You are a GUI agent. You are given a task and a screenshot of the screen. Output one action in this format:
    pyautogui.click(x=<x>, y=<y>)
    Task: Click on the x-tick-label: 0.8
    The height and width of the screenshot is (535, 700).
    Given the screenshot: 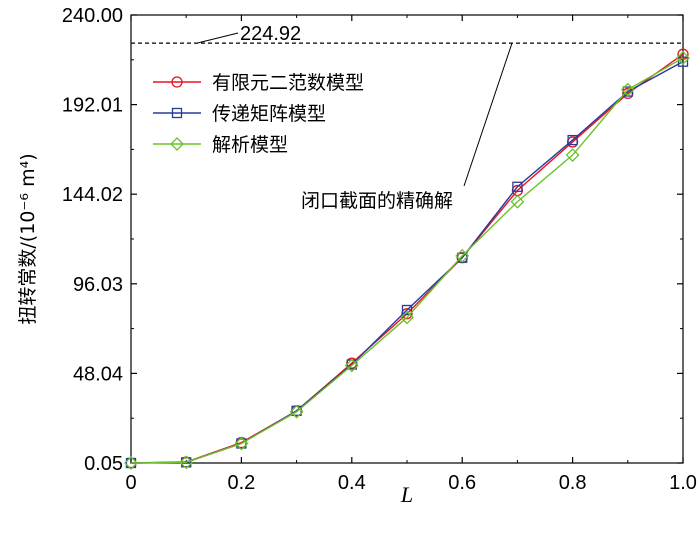 What is the action you would take?
    pyautogui.click(x=573, y=483)
    